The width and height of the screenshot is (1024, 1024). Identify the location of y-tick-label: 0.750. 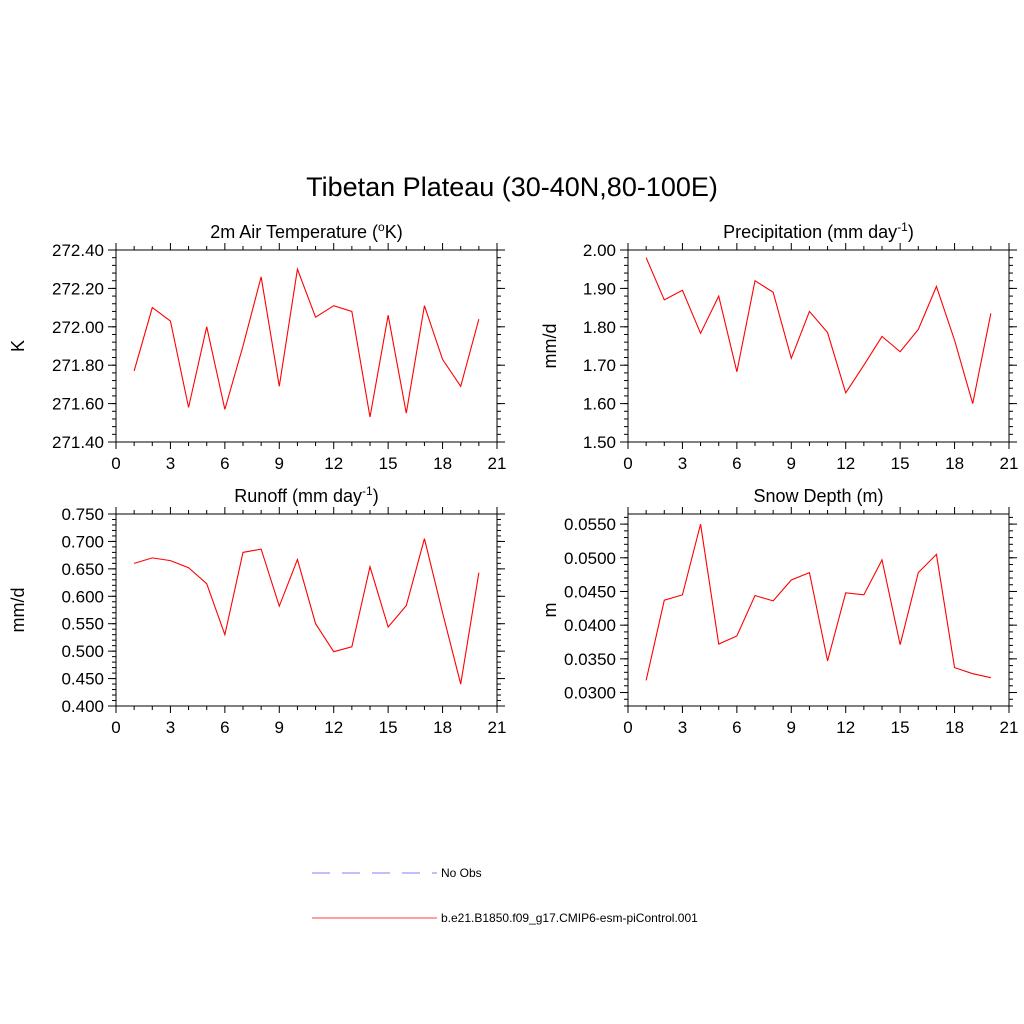
(82, 514).